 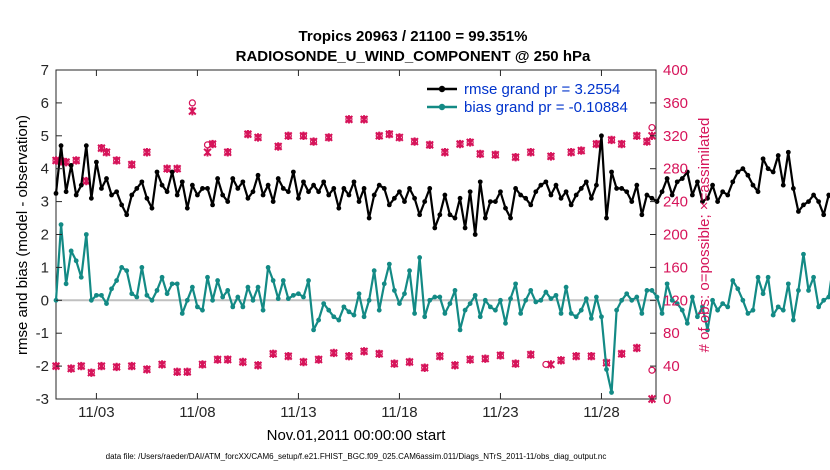 I want to click on y-left-tick-label: 4, so click(x=45, y=169).